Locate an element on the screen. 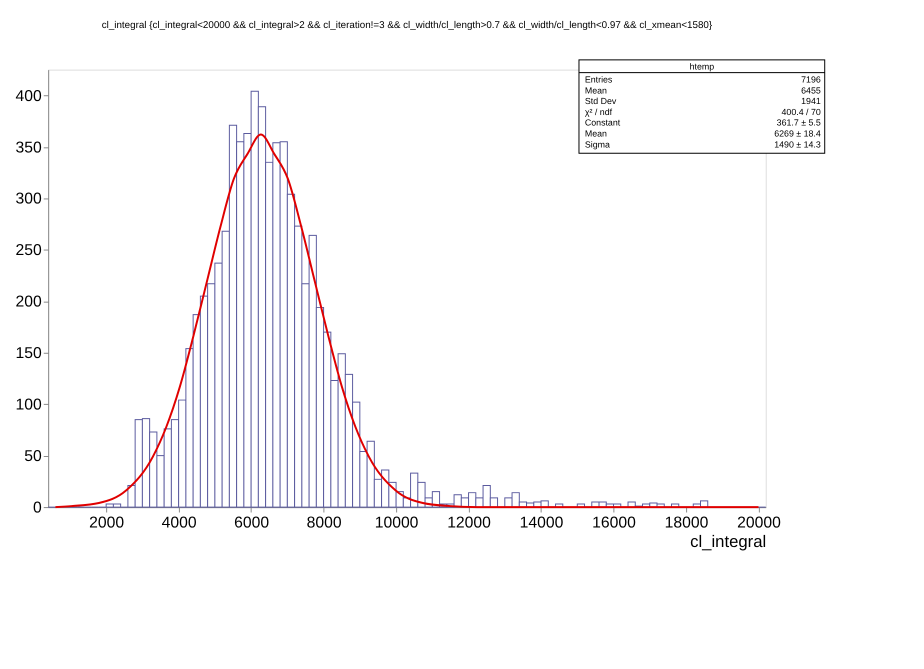  x-tick-label: 18000 is located at coordinates (686, 523).